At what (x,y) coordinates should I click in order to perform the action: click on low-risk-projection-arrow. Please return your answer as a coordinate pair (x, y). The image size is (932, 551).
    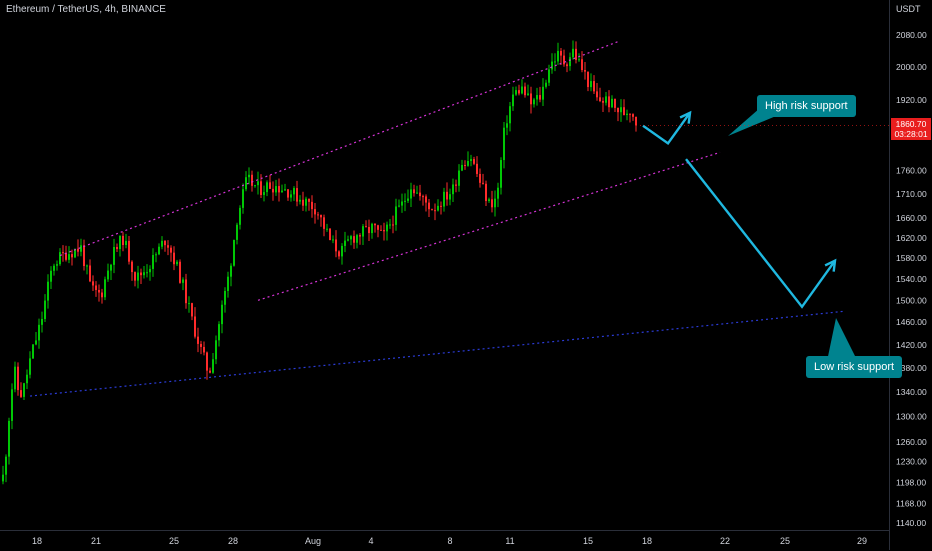
    Looking at the image, I should click on (760, 233).